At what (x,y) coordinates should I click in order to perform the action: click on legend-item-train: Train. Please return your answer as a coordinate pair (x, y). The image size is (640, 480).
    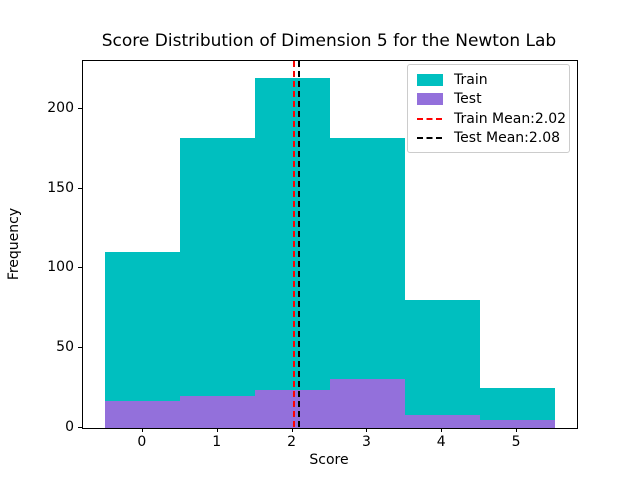
    Looking at the image, I should click on (489, 80).